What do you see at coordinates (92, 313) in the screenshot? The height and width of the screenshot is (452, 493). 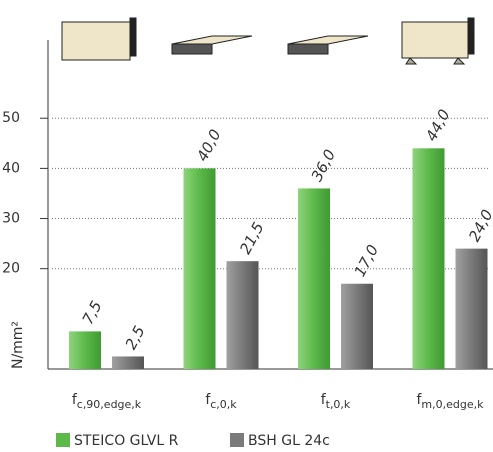 I see `value-label: 7,5` at bounding box center [92, 313].